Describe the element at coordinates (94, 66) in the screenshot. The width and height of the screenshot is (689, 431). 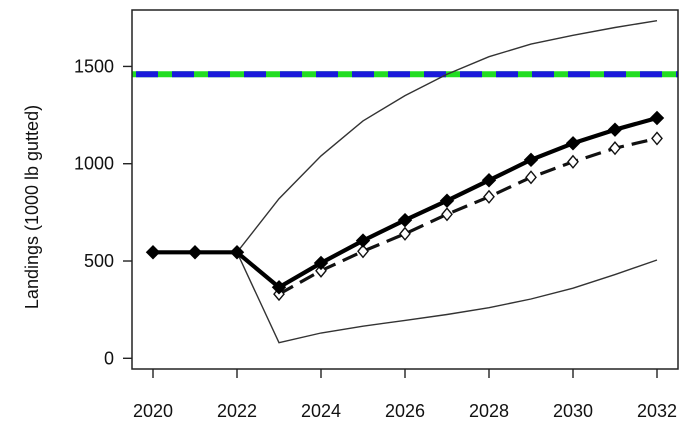
I see `y-tick-label: 1500` at that location.